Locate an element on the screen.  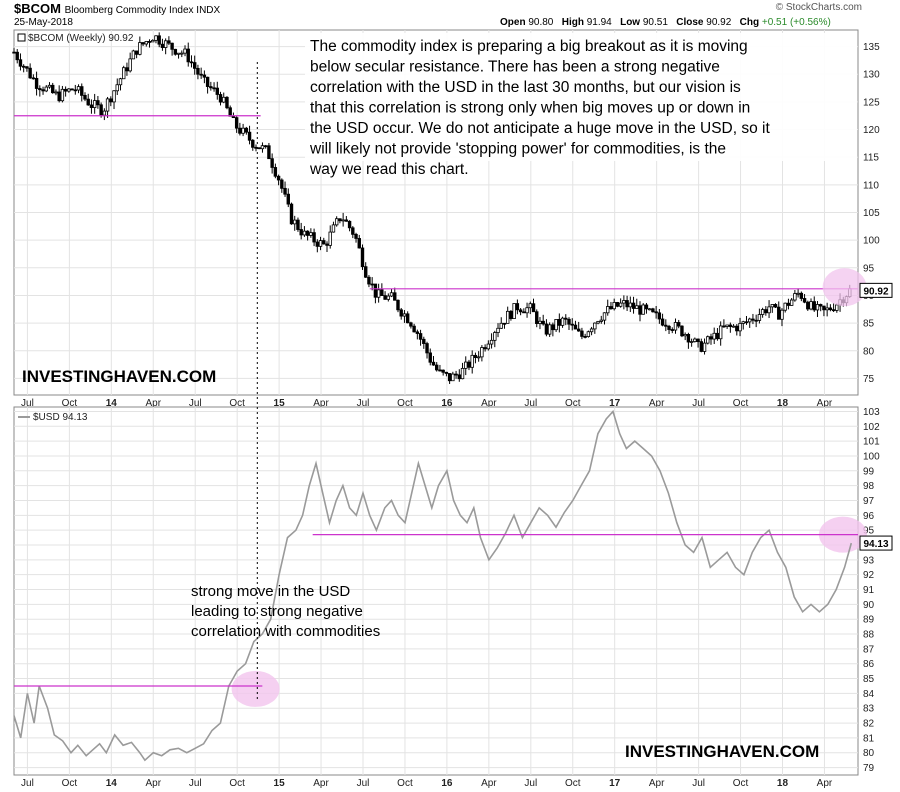
usd-y-tick-label: 82 is located at coordinates (869, 724).